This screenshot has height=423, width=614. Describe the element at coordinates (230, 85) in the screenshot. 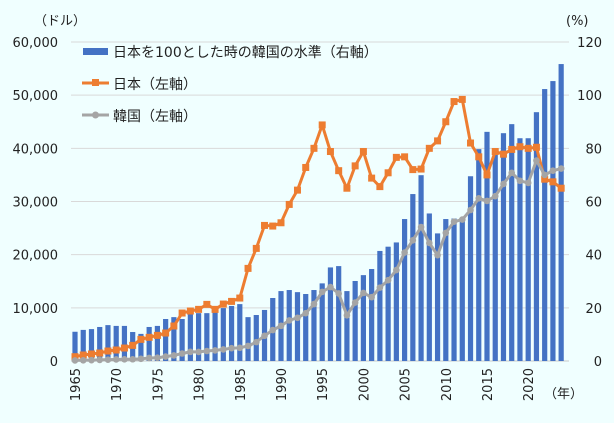

I see `legend: 日本を100とした時の韓国の水準（右軸） 日本（左軸） 韓国（左軸）` at that location.